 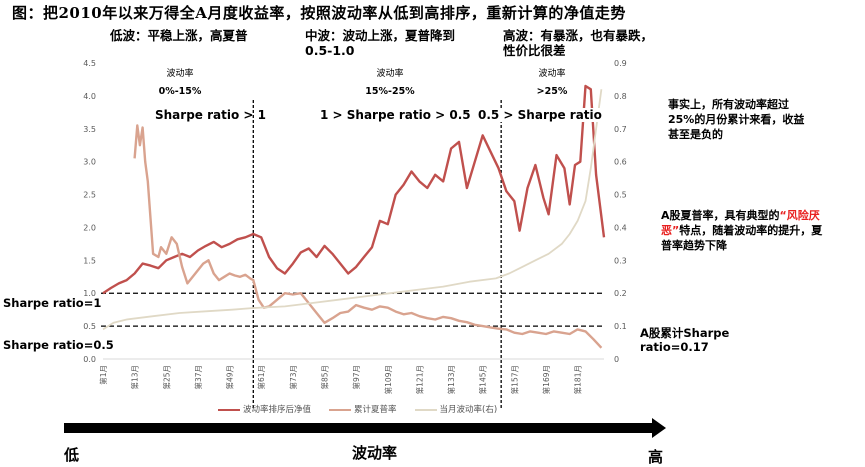 What do you see at coordinates (620, 260) in the screenshot?
I see `y-right-tick-label: 0.3` at bounding box center [620, 260].